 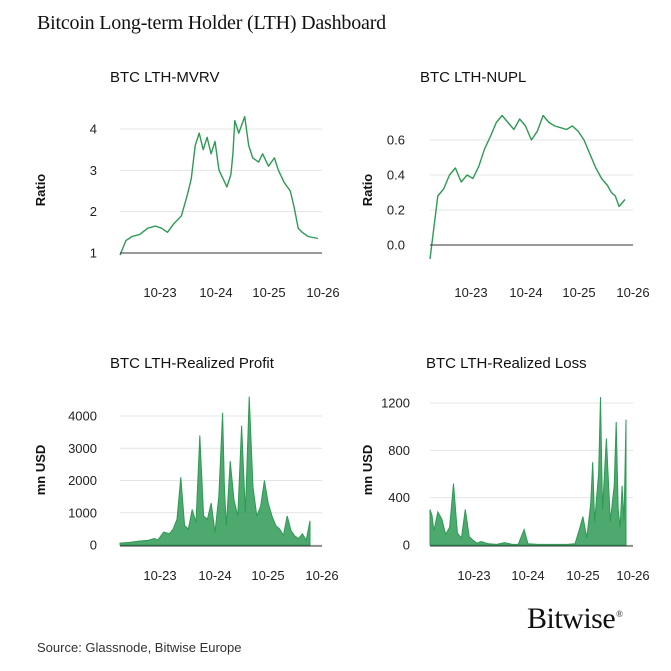 I want to click on y-tick-label: 1200, so click(x=395, y=403).